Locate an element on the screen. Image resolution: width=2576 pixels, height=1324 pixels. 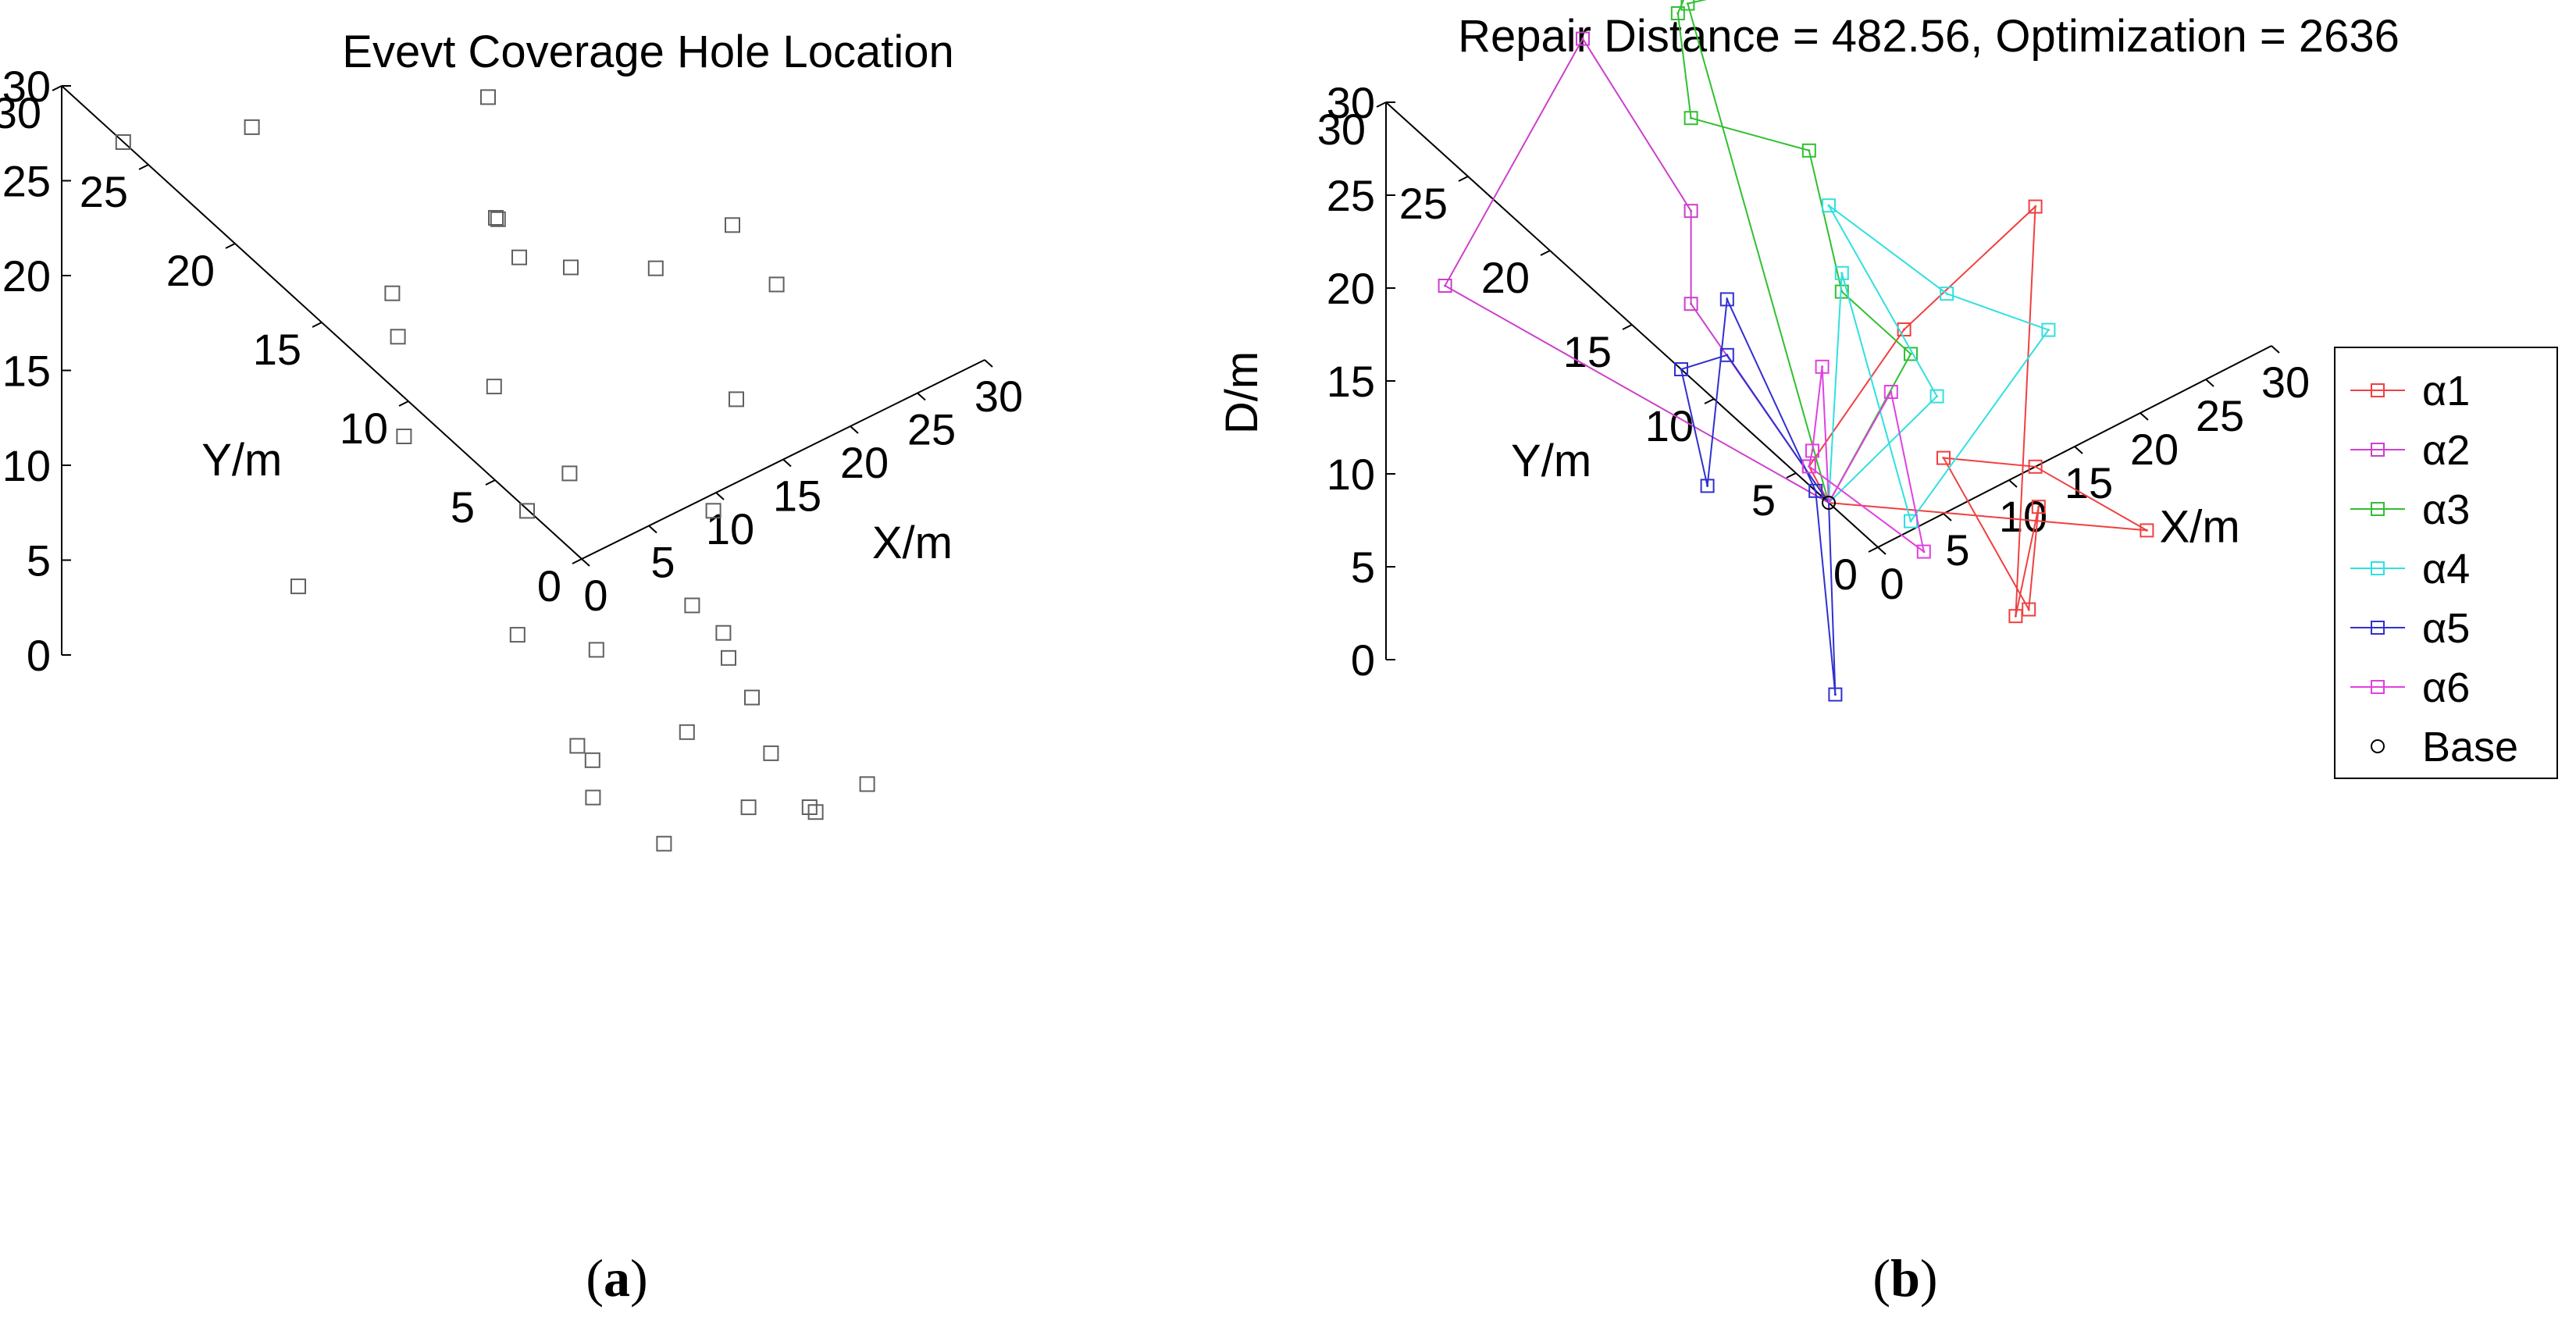
a-z-tick-label: 30 is located at coordinates (26, 86).